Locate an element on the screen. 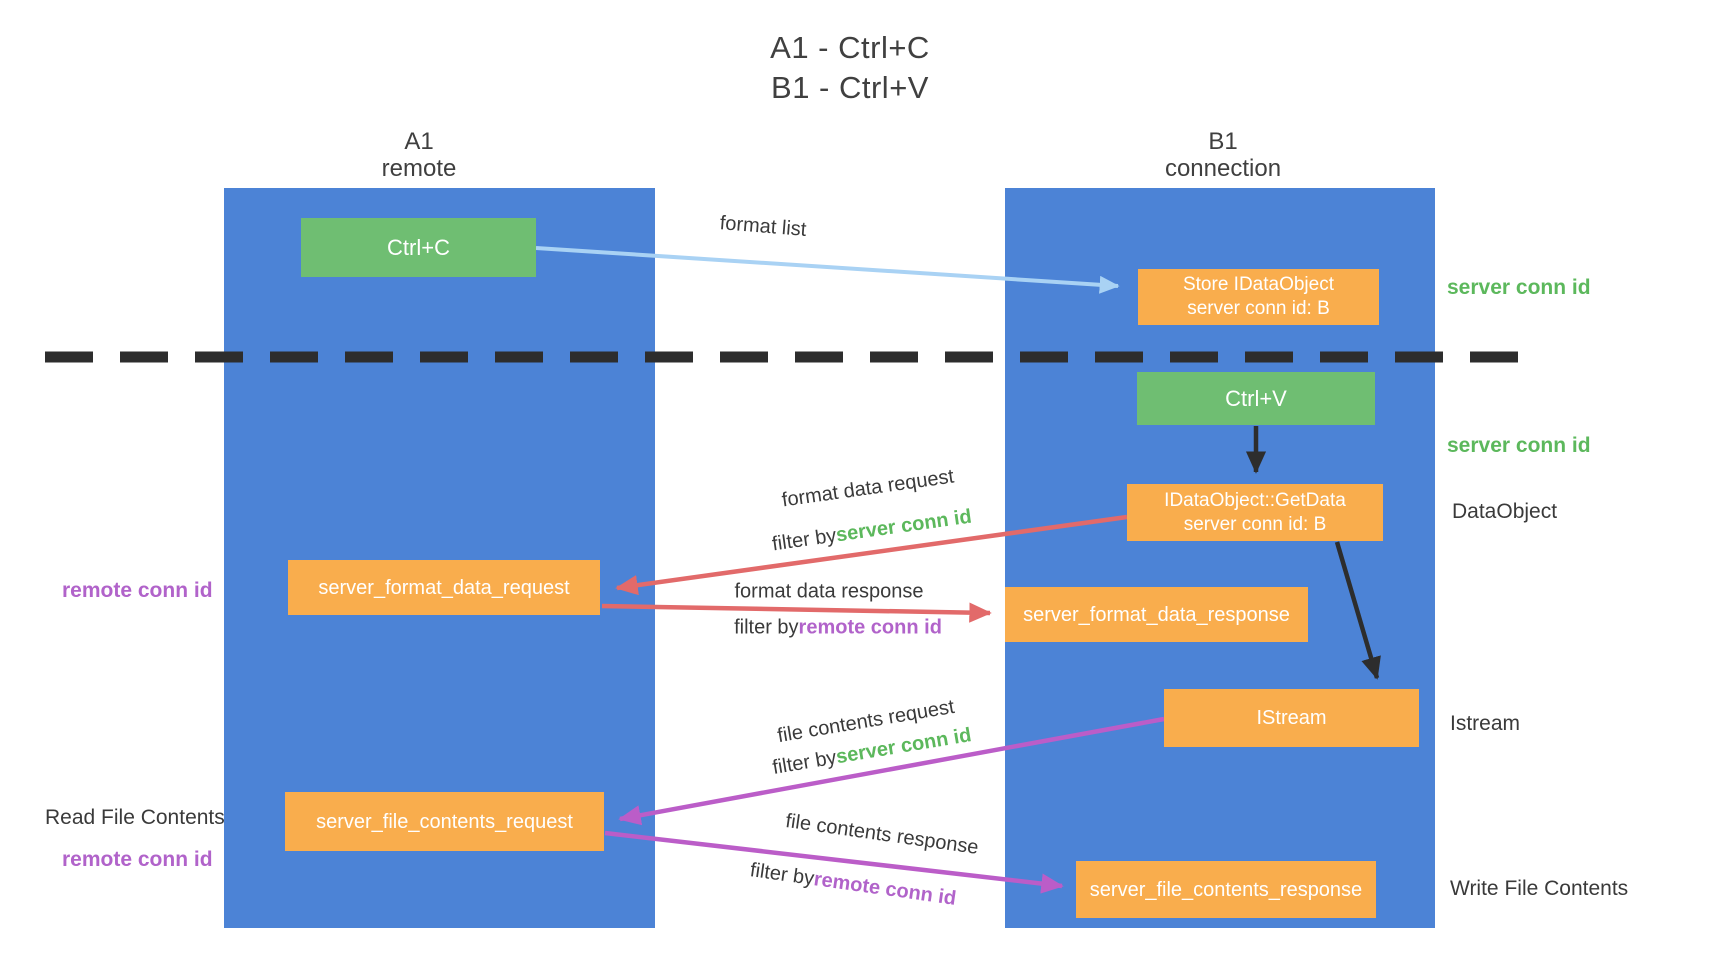  edge-label-filter-by-remote-conn-id-1: filter byremote conn id is located at coordinates (838, 628).